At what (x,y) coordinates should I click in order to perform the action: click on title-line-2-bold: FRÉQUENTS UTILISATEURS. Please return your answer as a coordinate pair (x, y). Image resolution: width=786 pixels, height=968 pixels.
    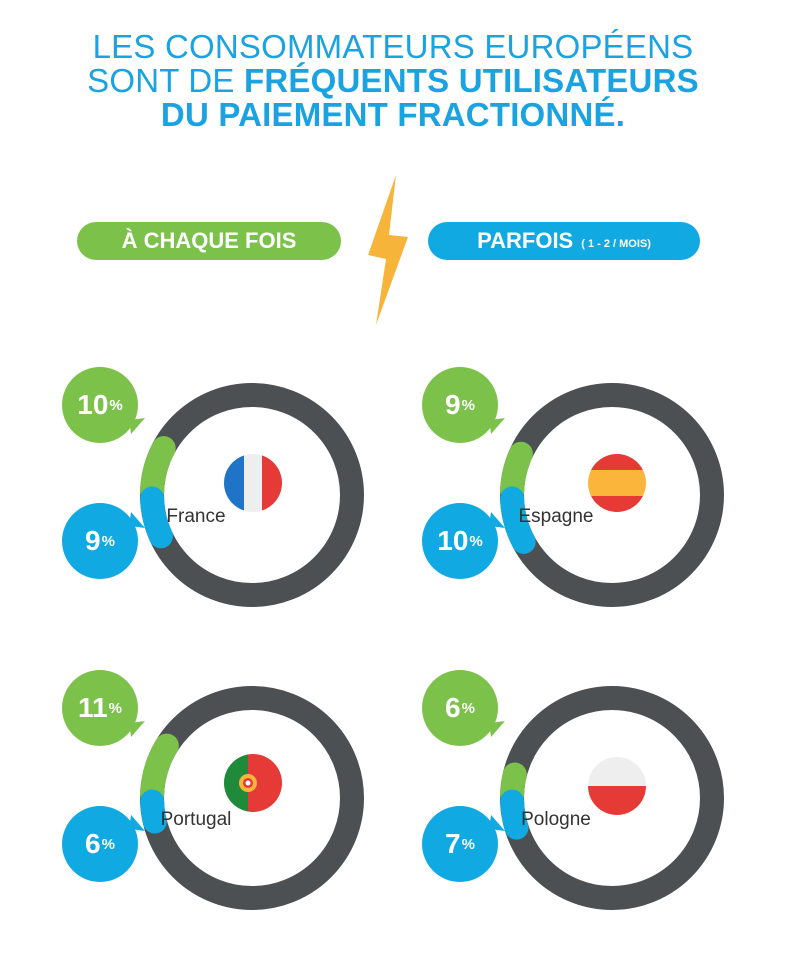
    Looking at the image, I should click on (471, 80).